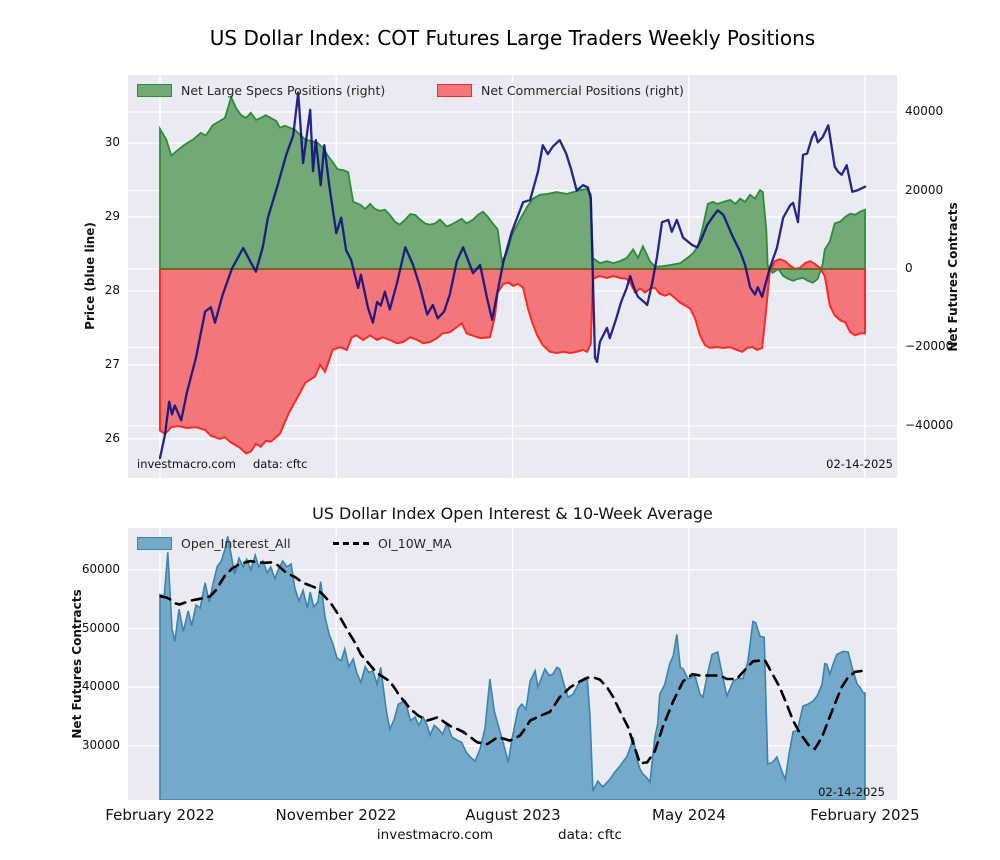 The height and width of the screenshot is (860, 1000). I want to click on top-y-tick-label-left: 30, so click(112, 142).